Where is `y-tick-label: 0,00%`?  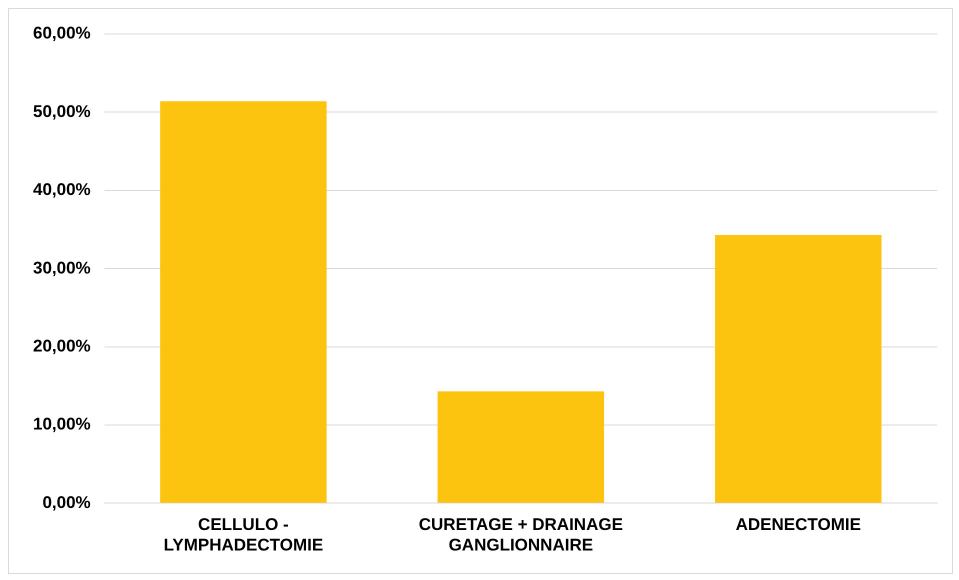
y-tick-label: 0,00% is located at coordinates (66, 502).